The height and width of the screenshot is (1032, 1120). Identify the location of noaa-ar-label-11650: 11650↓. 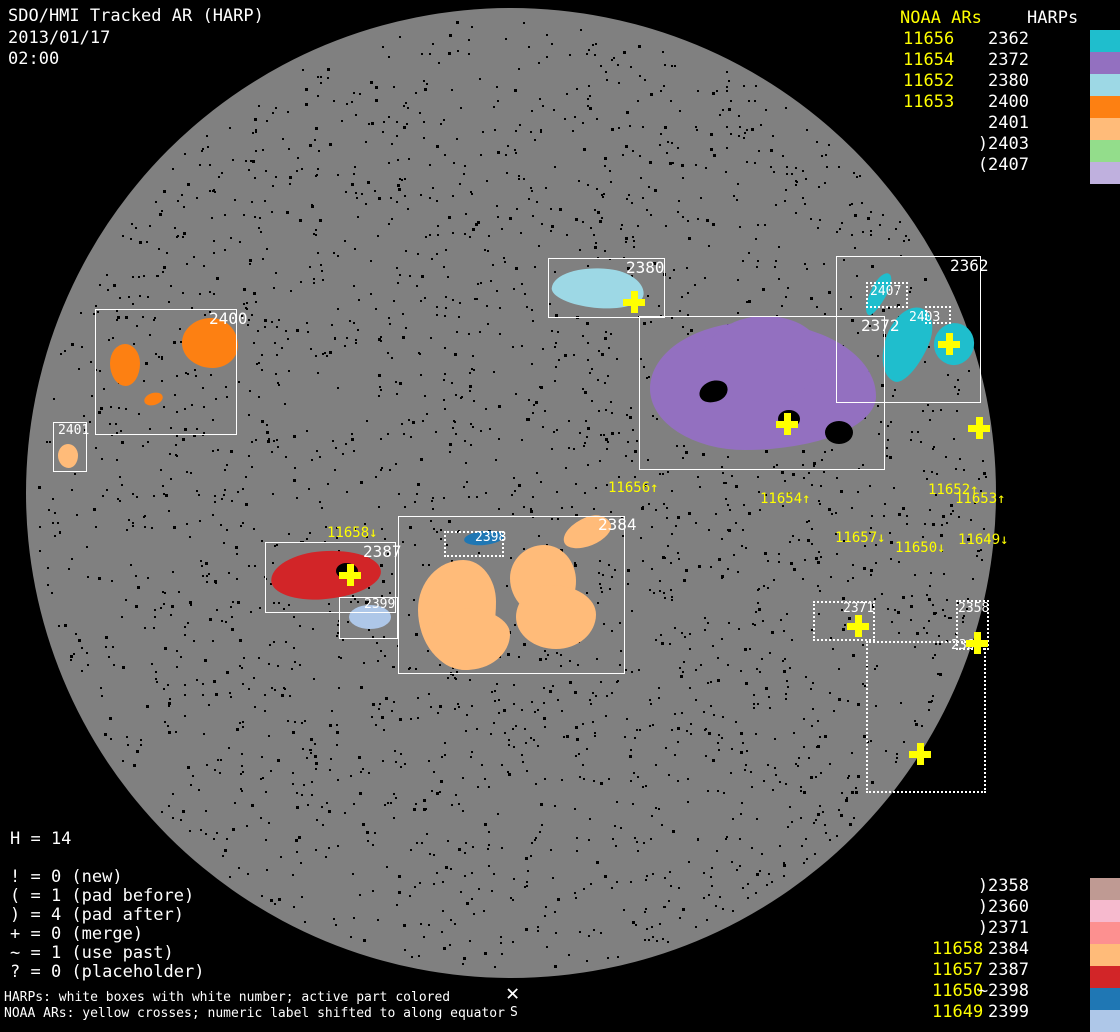
(920, 548).